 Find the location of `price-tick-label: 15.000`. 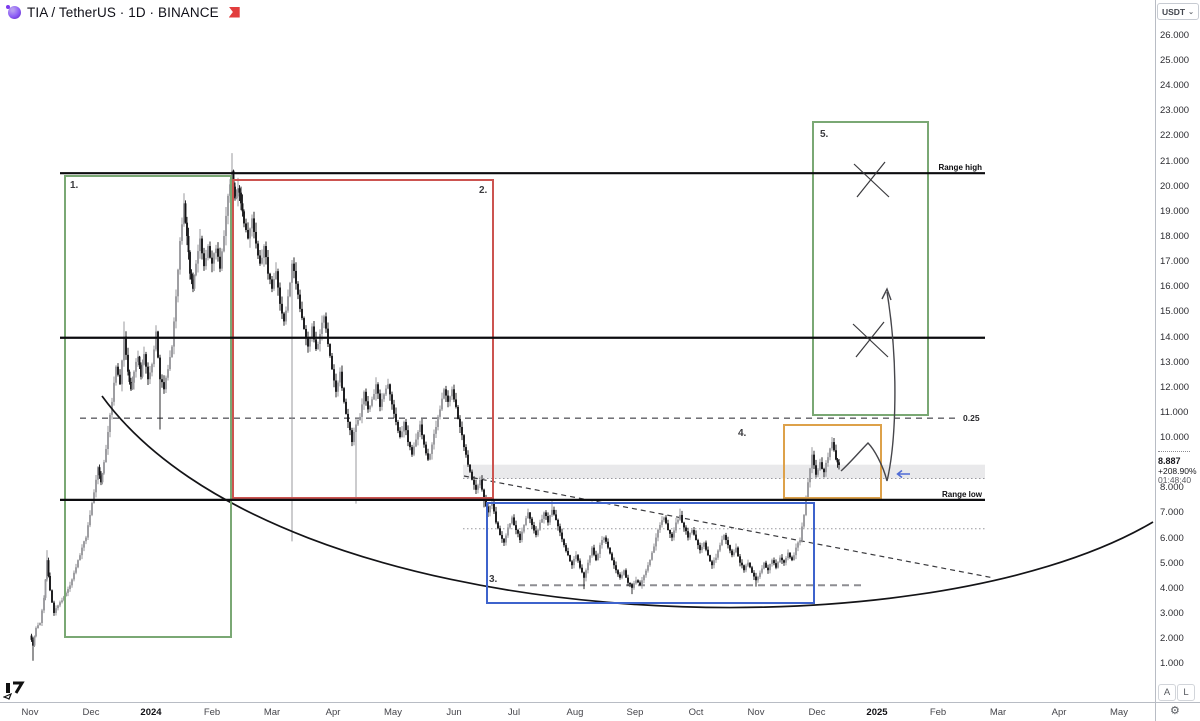

price-tick-label: 15.000 is located at coordinates (1175, 312).